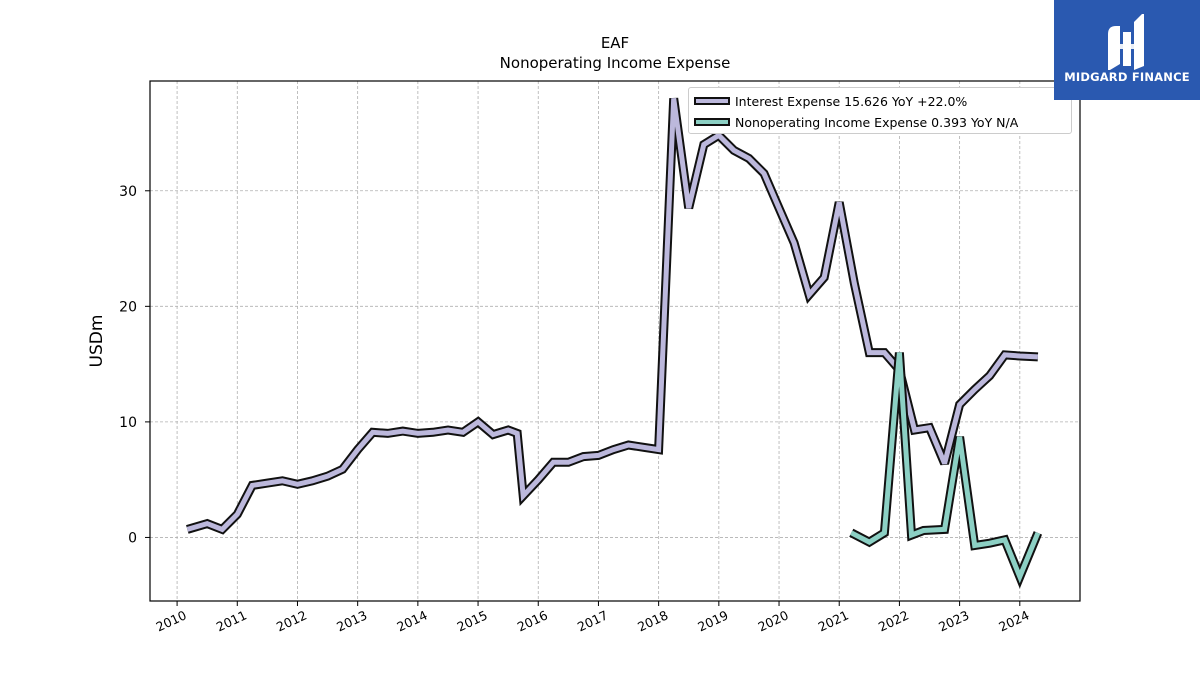  I want to click on legend-swatch-interest-expense, so click(712, 101).